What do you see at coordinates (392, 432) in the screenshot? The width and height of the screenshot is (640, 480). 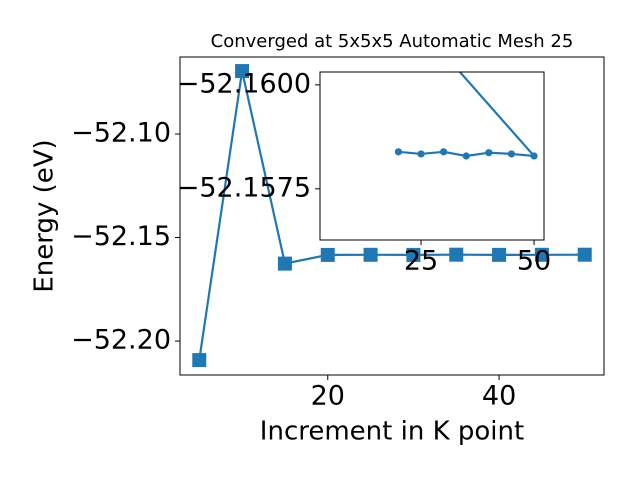 I see `x-axis-label: Increment in K point` at bounding box center [392, 432].